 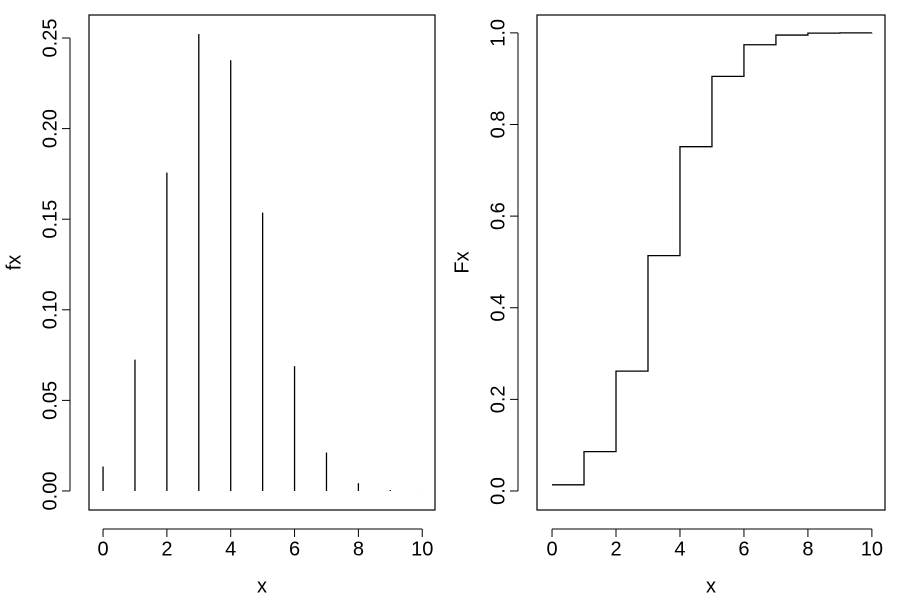 I want to click on y-tick-label: 0.05, so click(x=50, y=400).